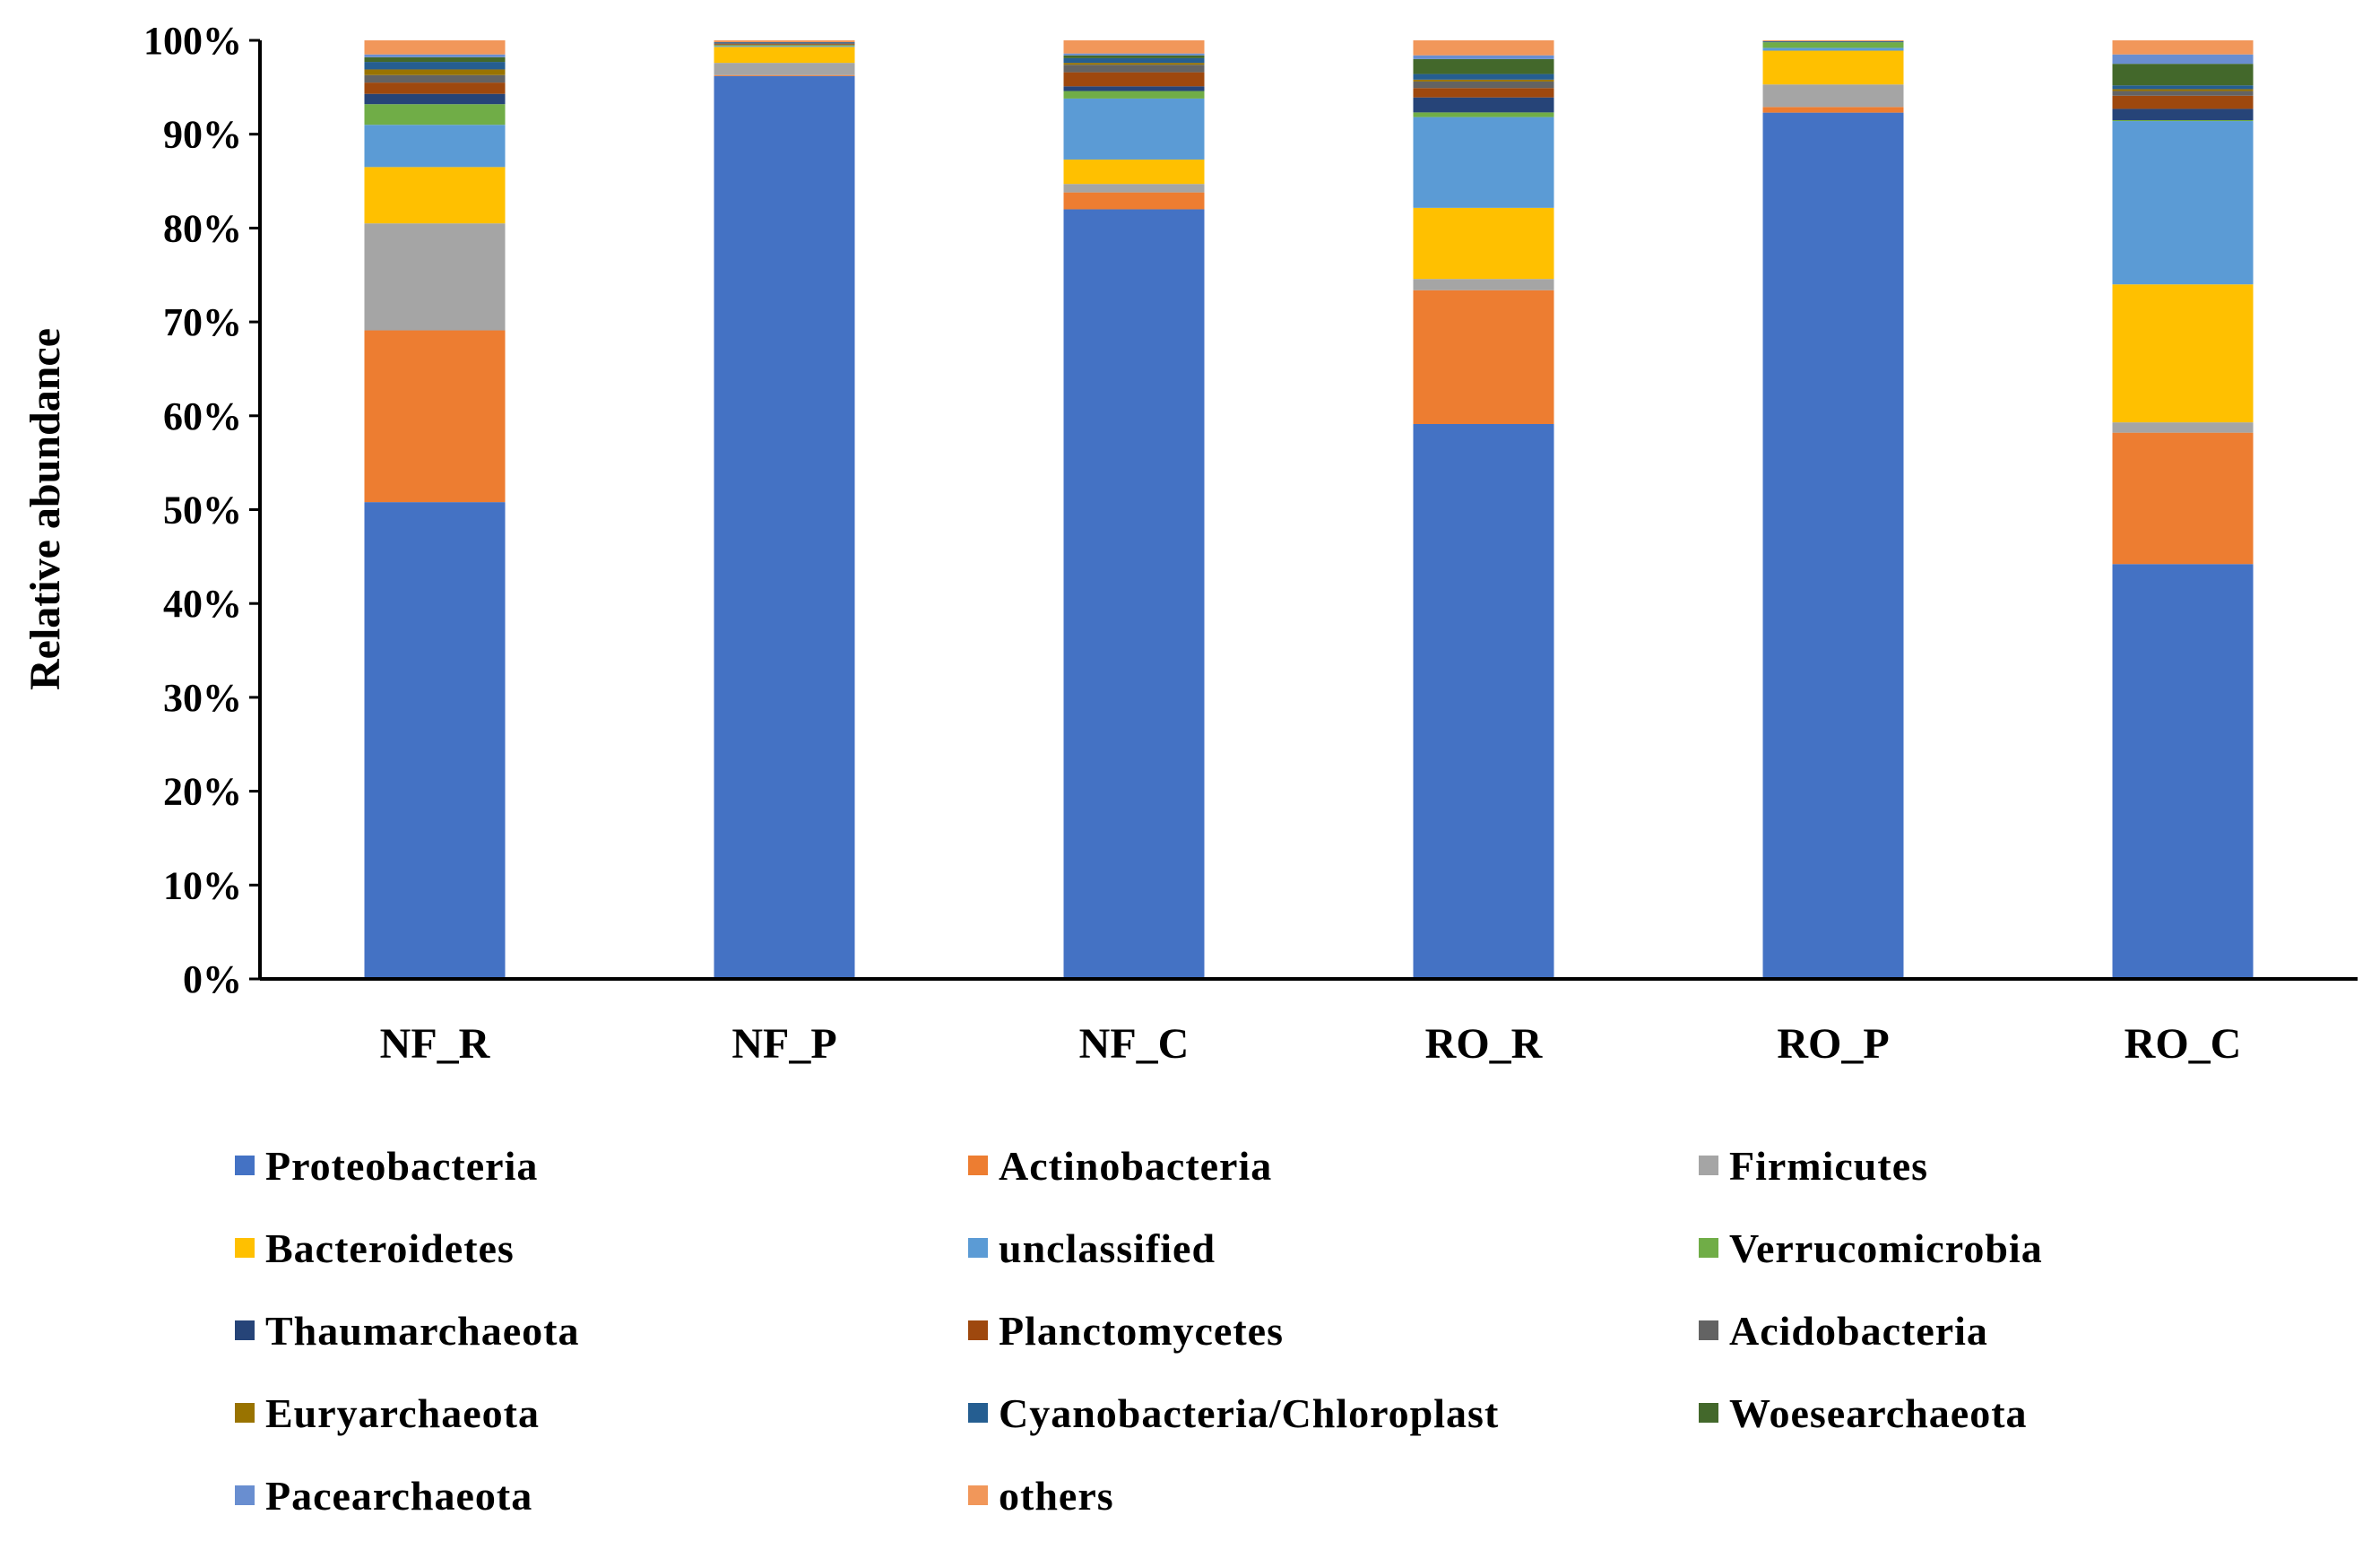 The width and height of the screenshot is (2380, 1541). I want to click on bar-segment-euryarchaeota-ro-r, so click(1483, 80).